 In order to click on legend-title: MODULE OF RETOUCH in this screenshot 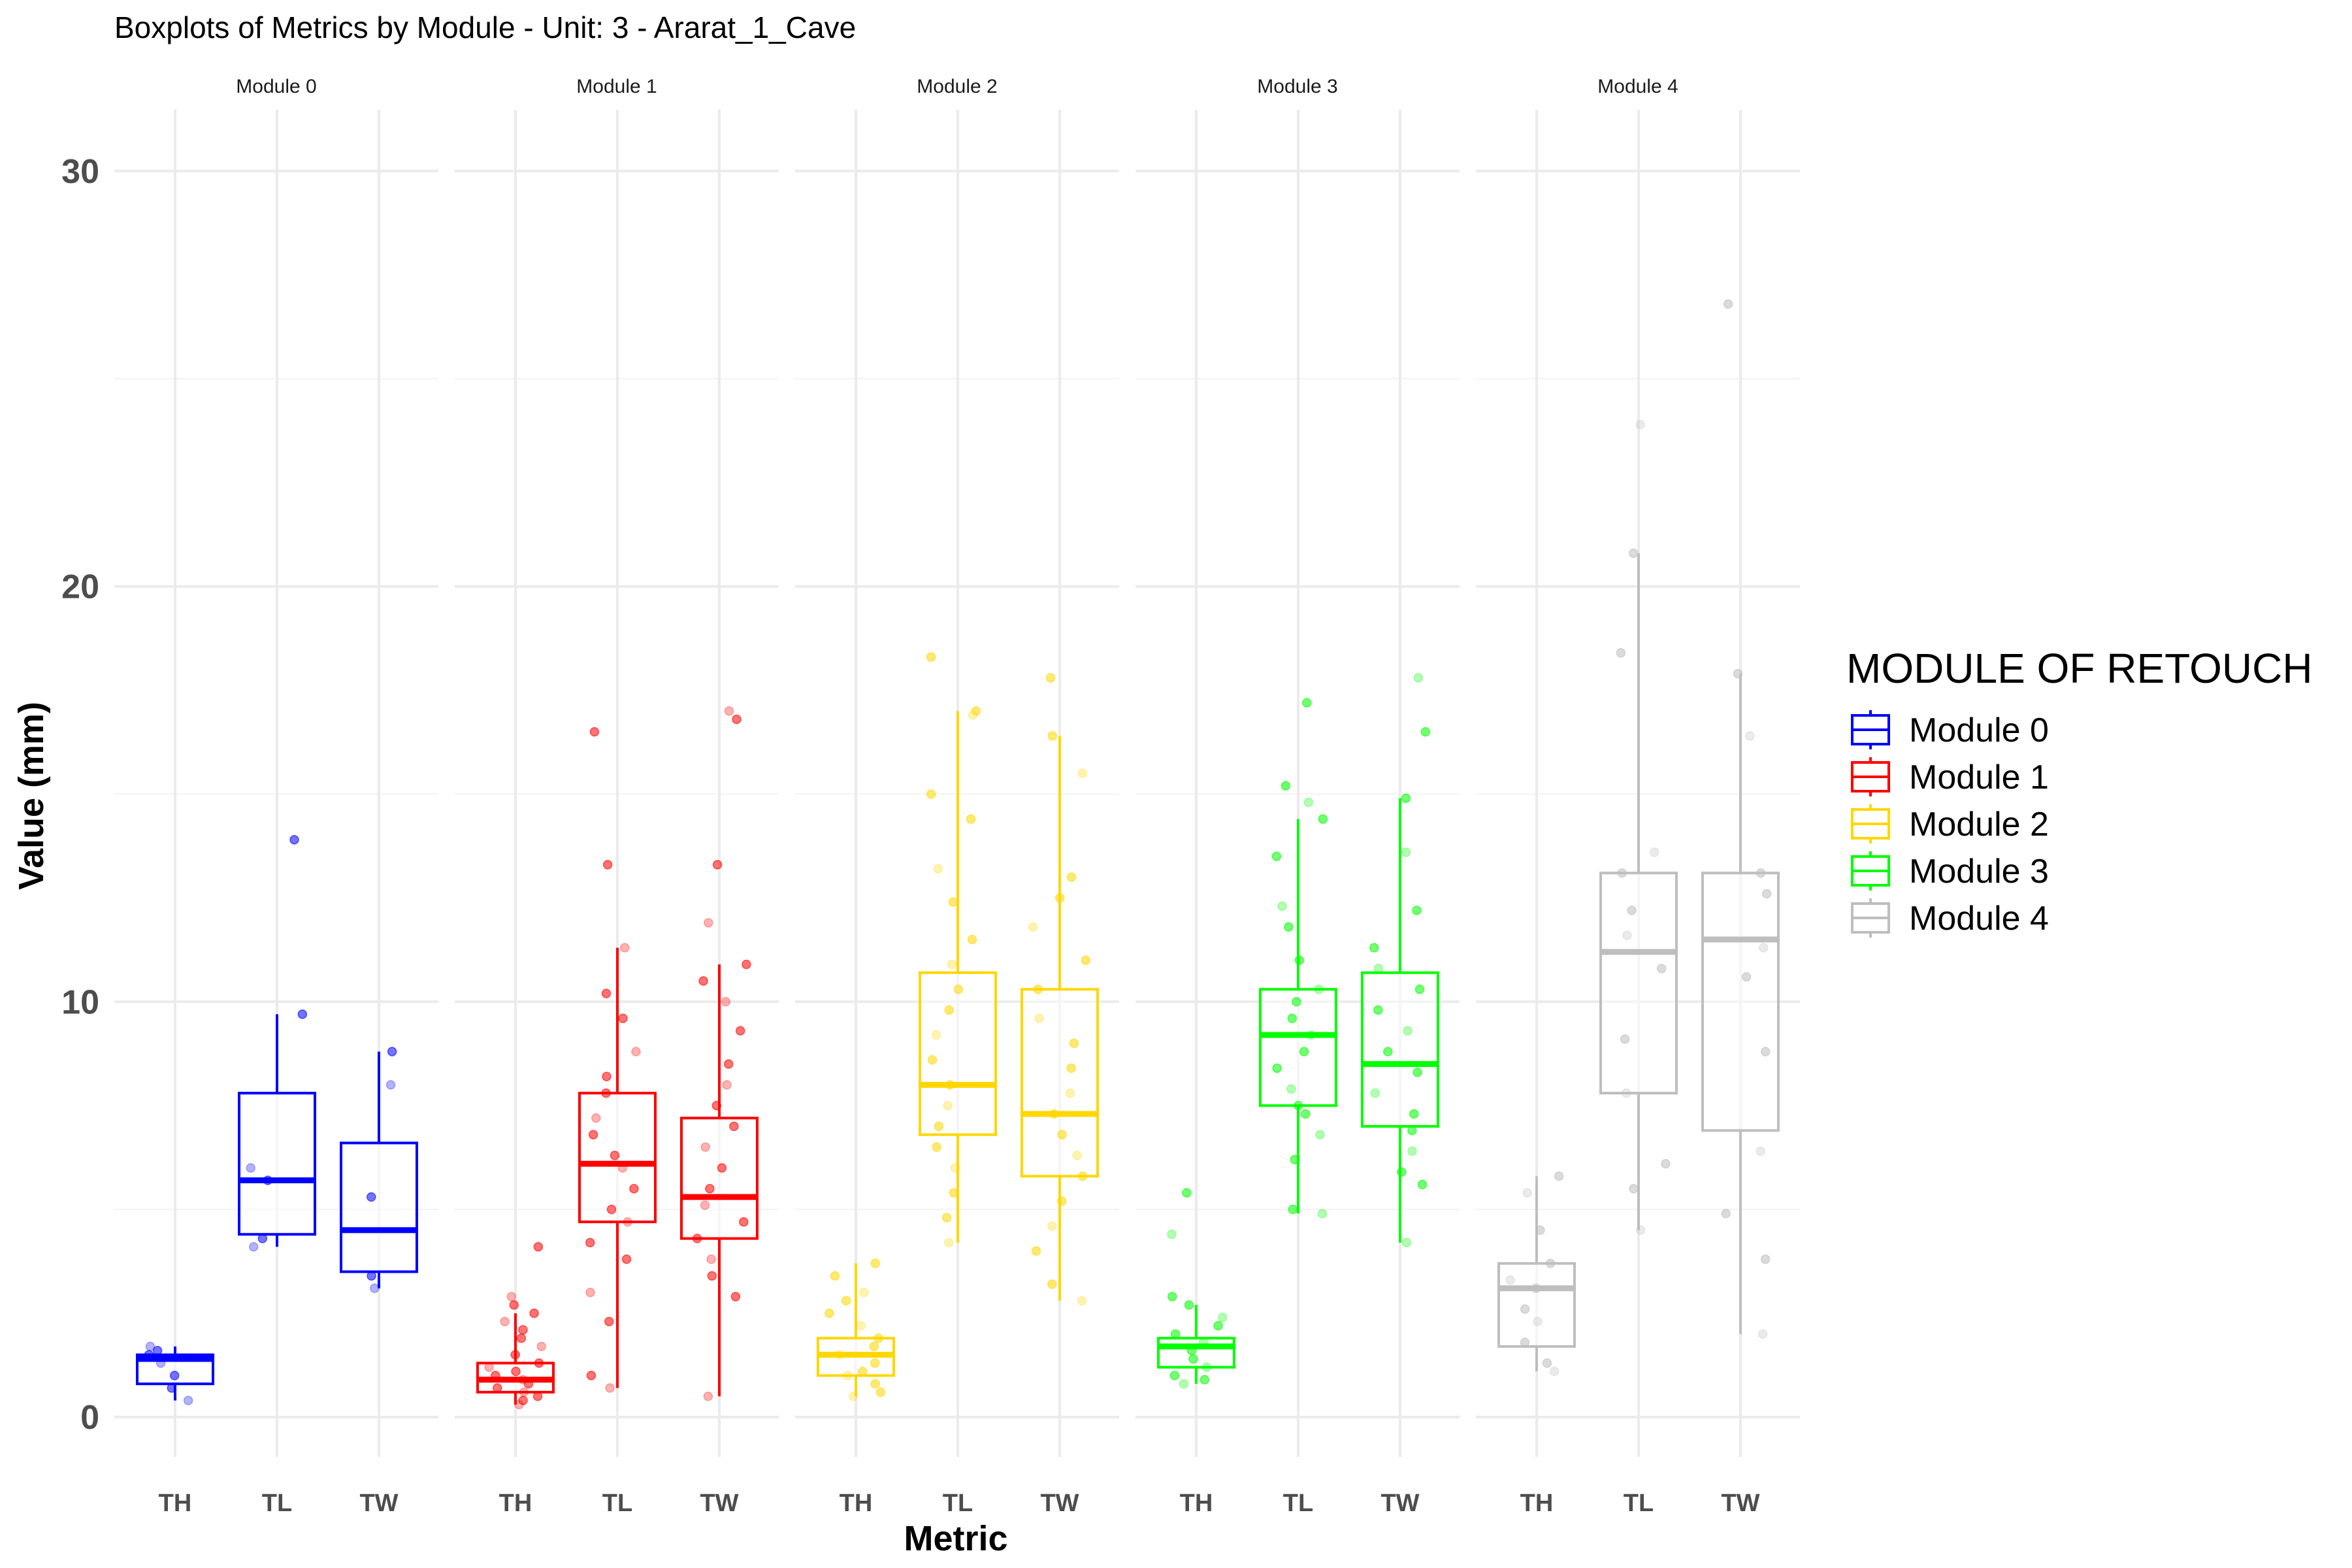, I will do `click(2079, 668)`.